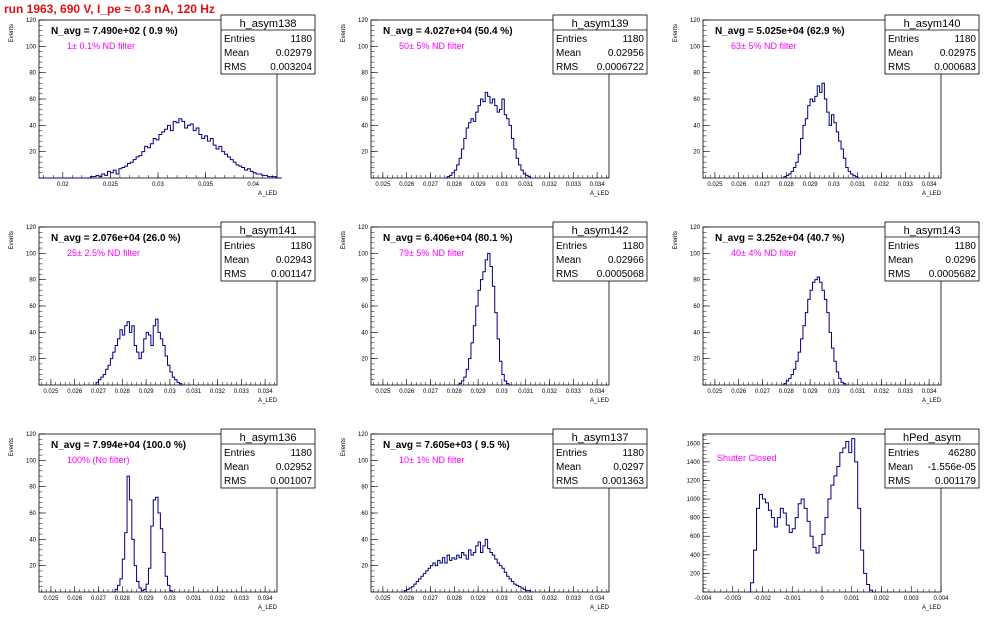 The image size is (996, 622). What do you see at coordinates (621, 274) in the screenshot?
I see `stats-value: 0.0005068` at bounding box center [621, 274].